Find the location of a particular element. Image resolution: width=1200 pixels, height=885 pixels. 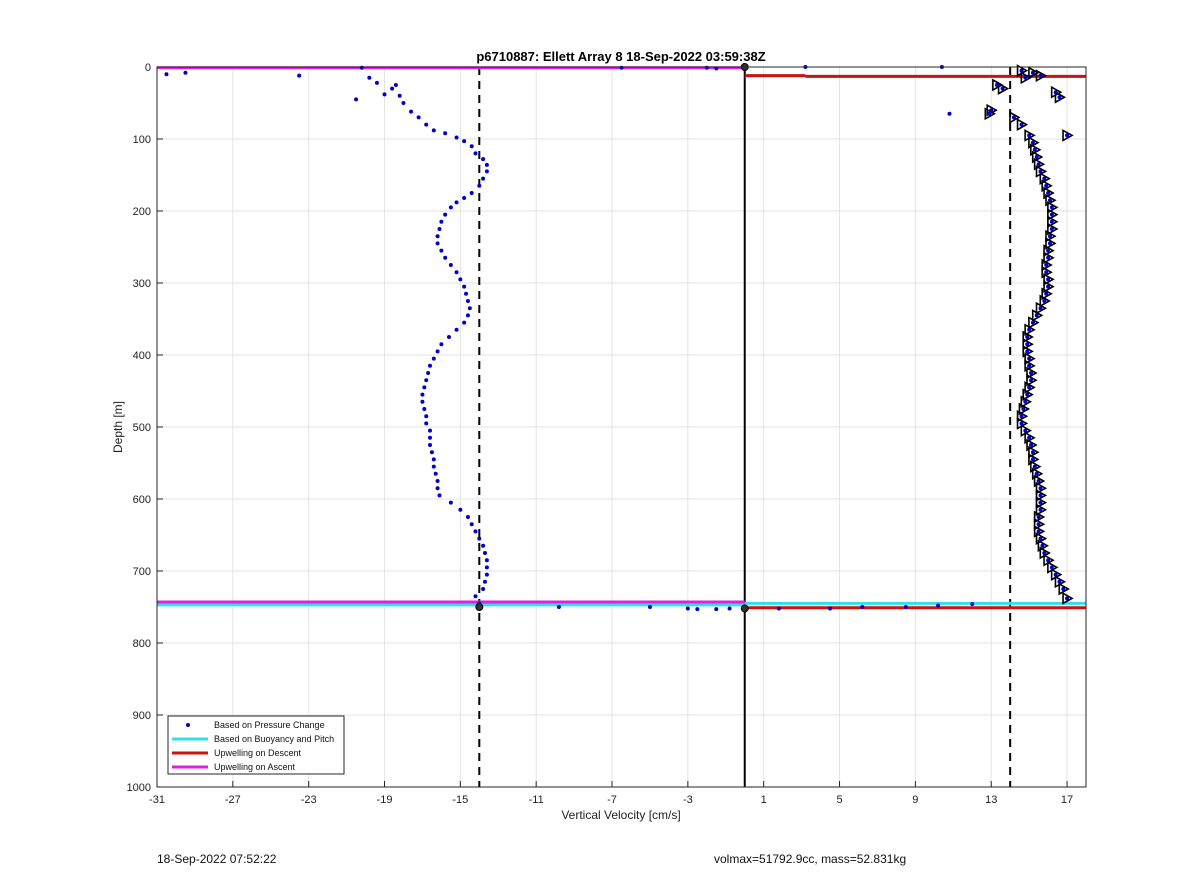

footer-volume-mass: volmax=51792.9cc, mass=52.831kg is located at coordinates (810, 859).